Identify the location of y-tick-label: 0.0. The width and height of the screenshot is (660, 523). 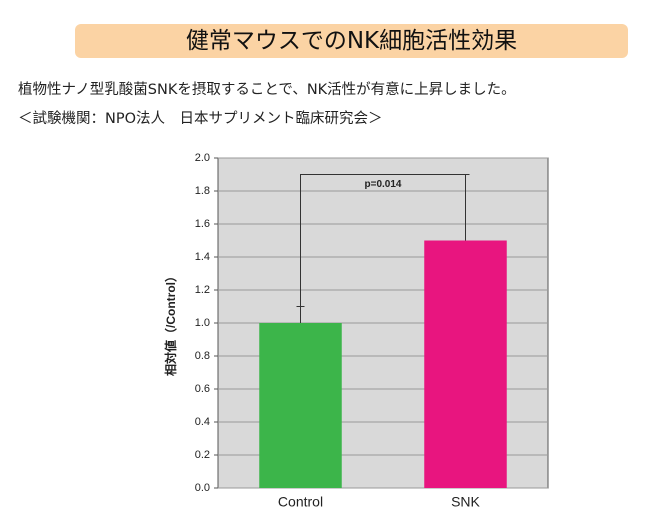
(202, 488).